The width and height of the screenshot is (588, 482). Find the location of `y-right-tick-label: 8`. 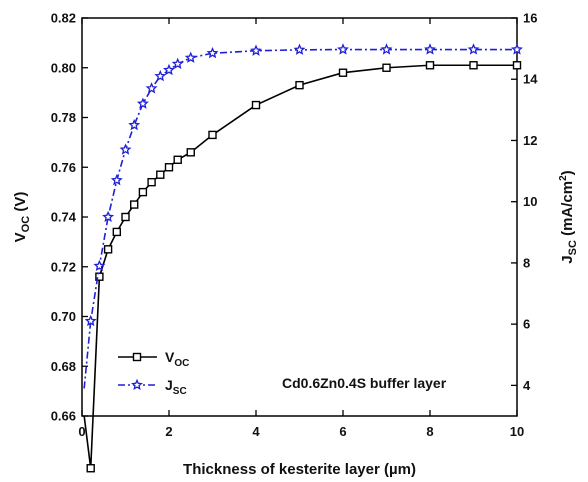

y-right-tick-label: 8 is located at coordinates (526, 262).